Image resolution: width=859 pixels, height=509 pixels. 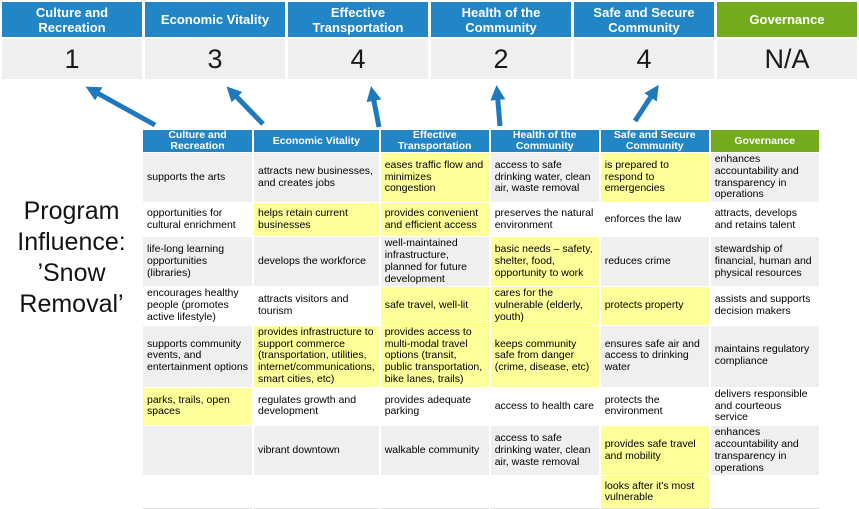 I want to click on scoreboard-score-economic-vitality: 3, so click(x=215, y=59).